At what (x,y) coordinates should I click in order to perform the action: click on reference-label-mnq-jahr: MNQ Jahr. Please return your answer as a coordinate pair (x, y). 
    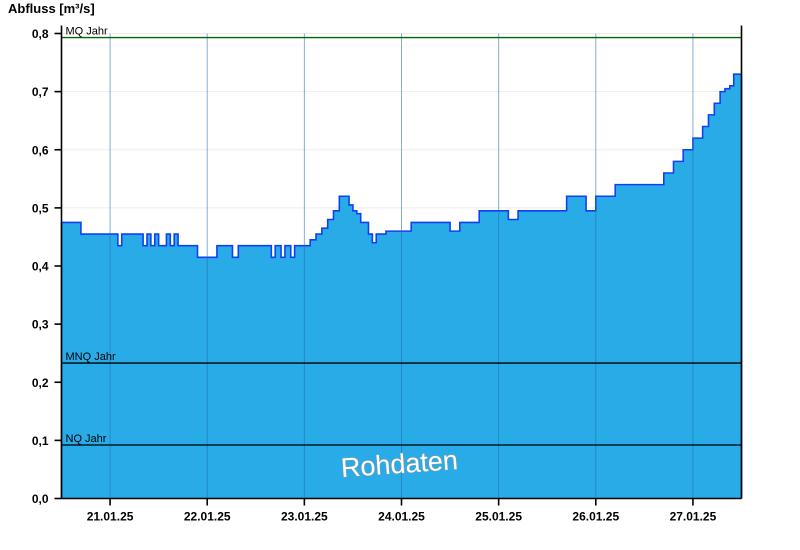
    Looking at the image, I should click on (91, 357).